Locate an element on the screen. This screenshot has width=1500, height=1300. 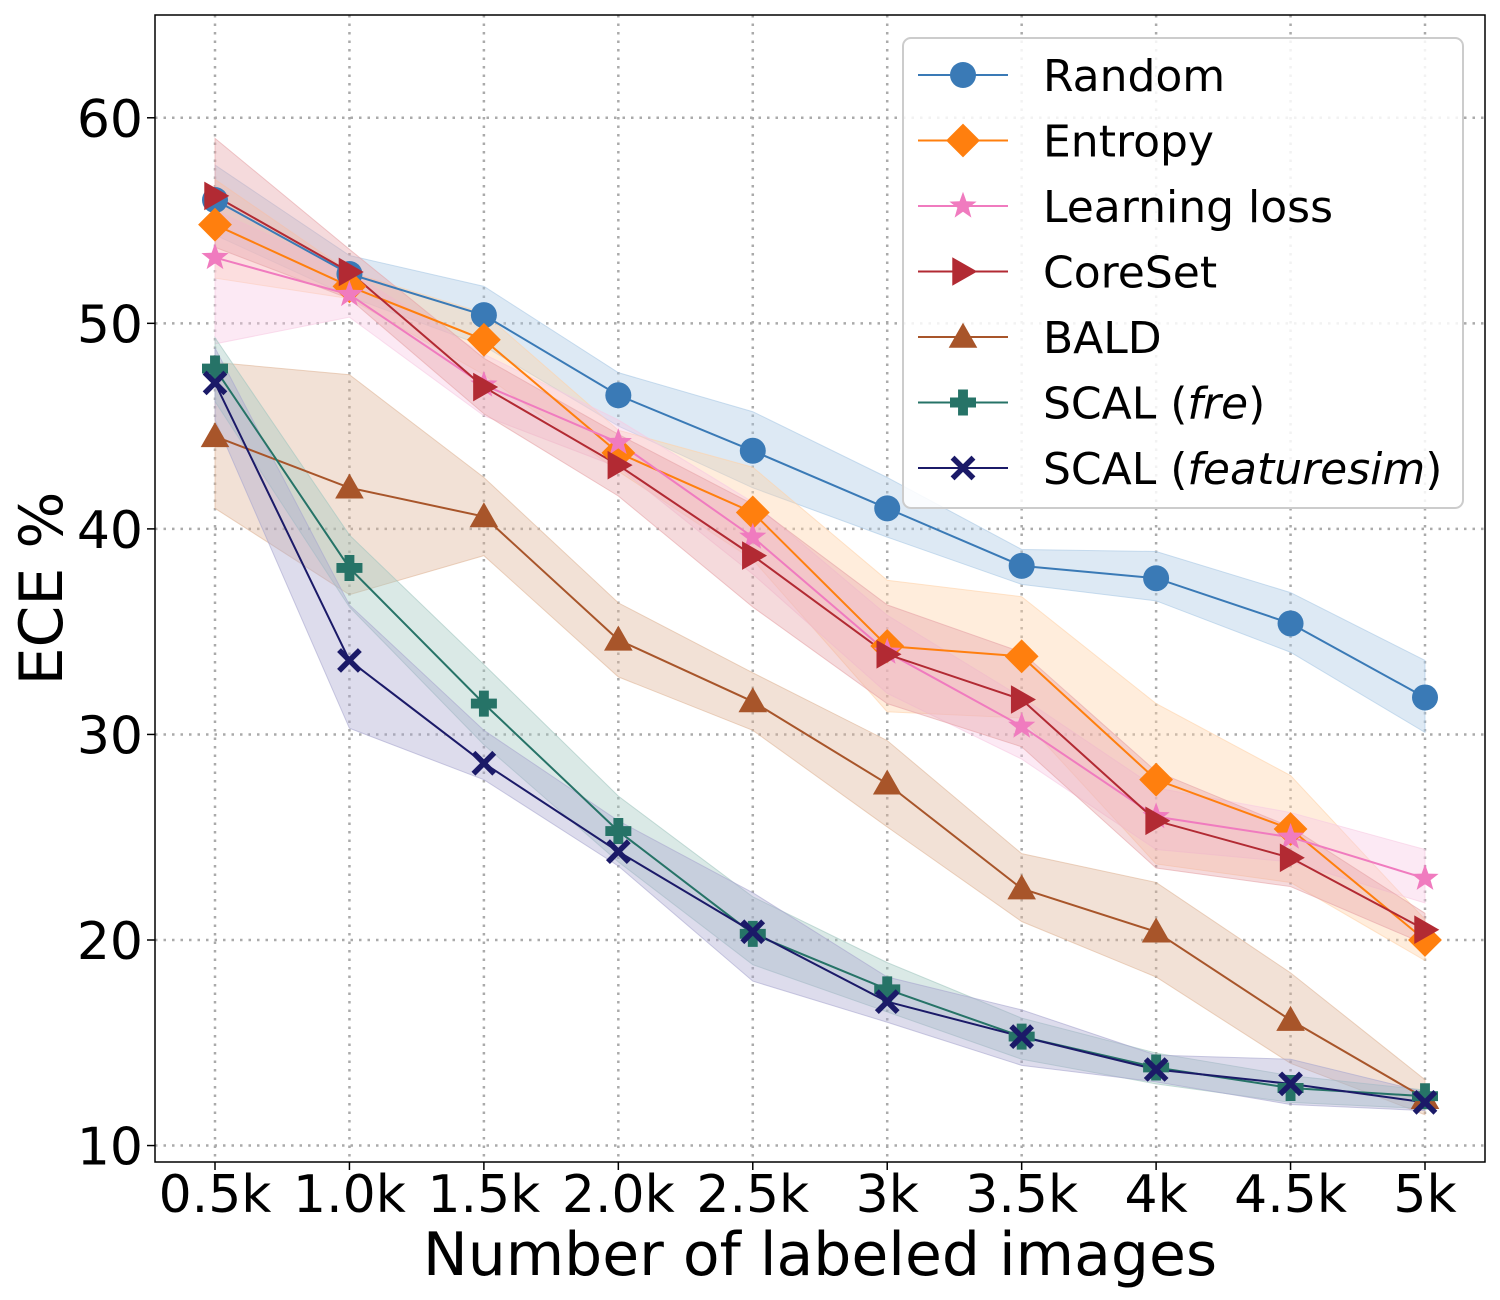
x-tick-label: 1.5k is located at coordinates (483, 1195).